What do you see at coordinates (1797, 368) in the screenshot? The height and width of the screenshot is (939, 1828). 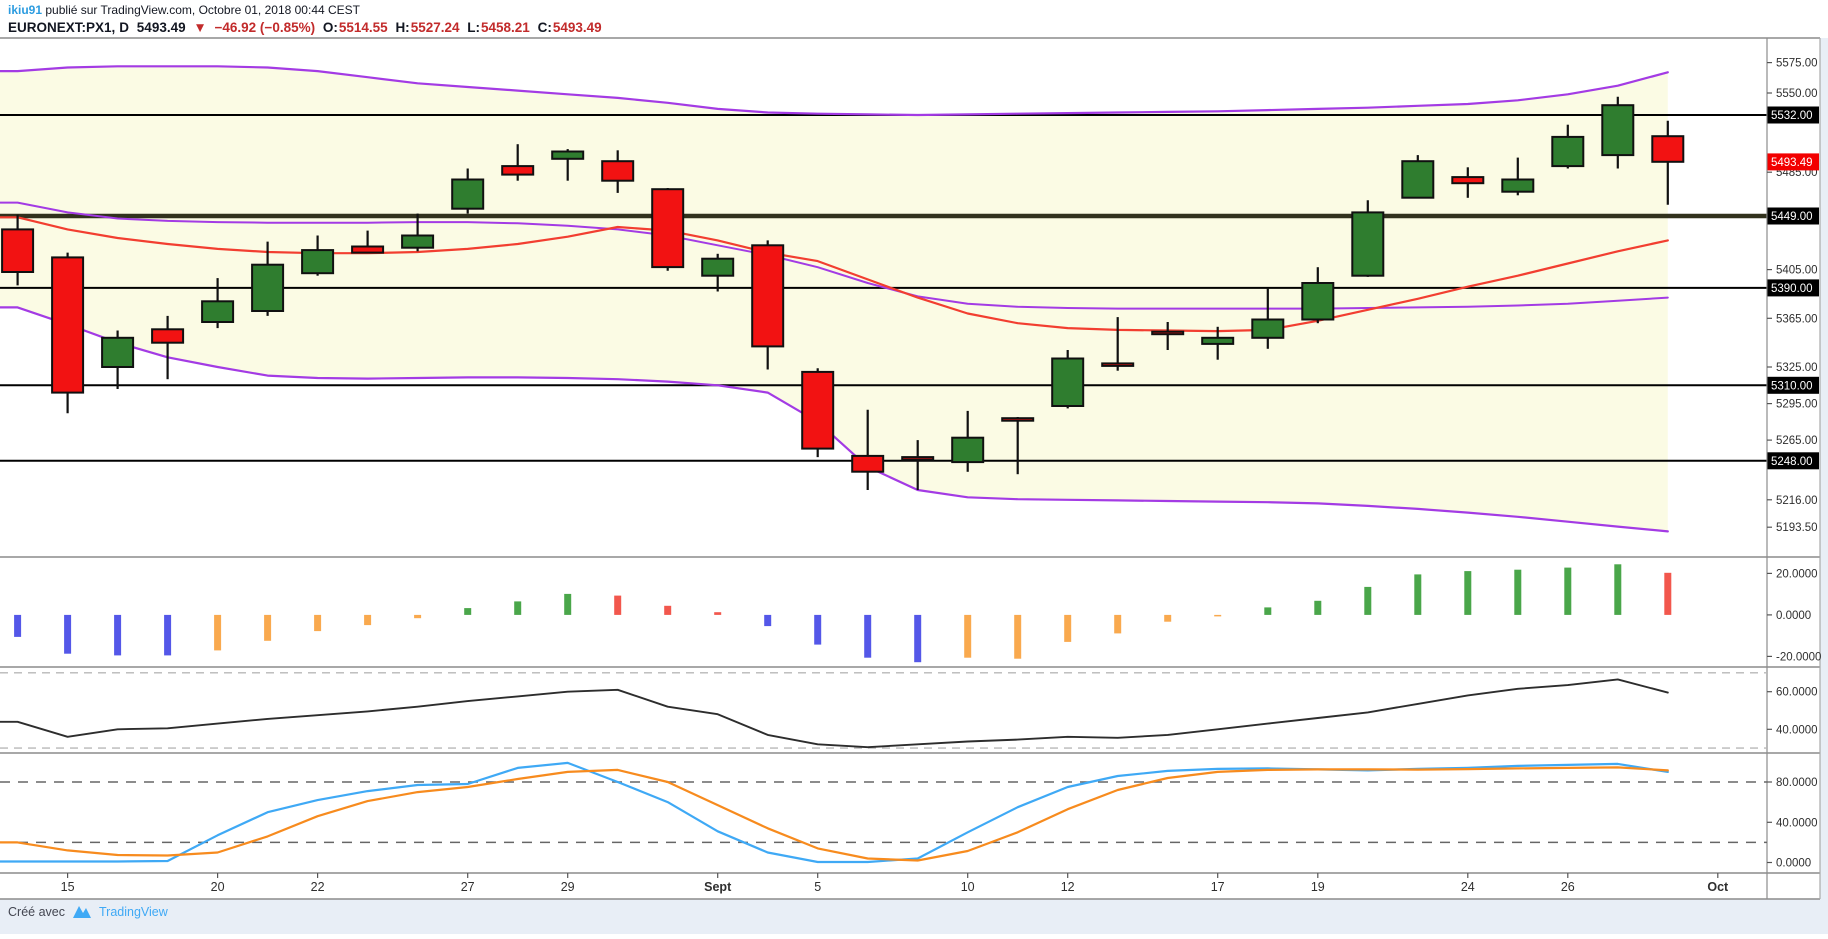 I see `svg-text: 5325.00` at bounding box center [1797, 368].